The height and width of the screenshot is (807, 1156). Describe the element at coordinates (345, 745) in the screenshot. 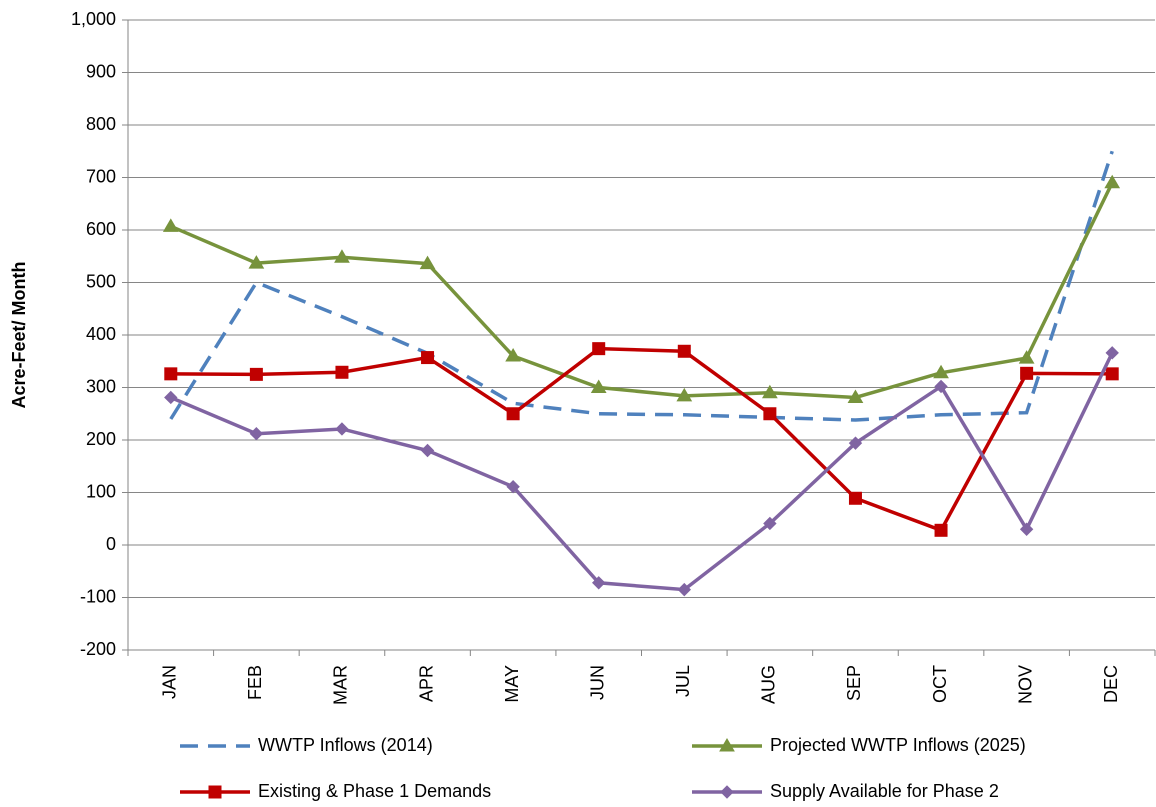

I see `legend-label: WWTP Inflows (2014)` at that location.